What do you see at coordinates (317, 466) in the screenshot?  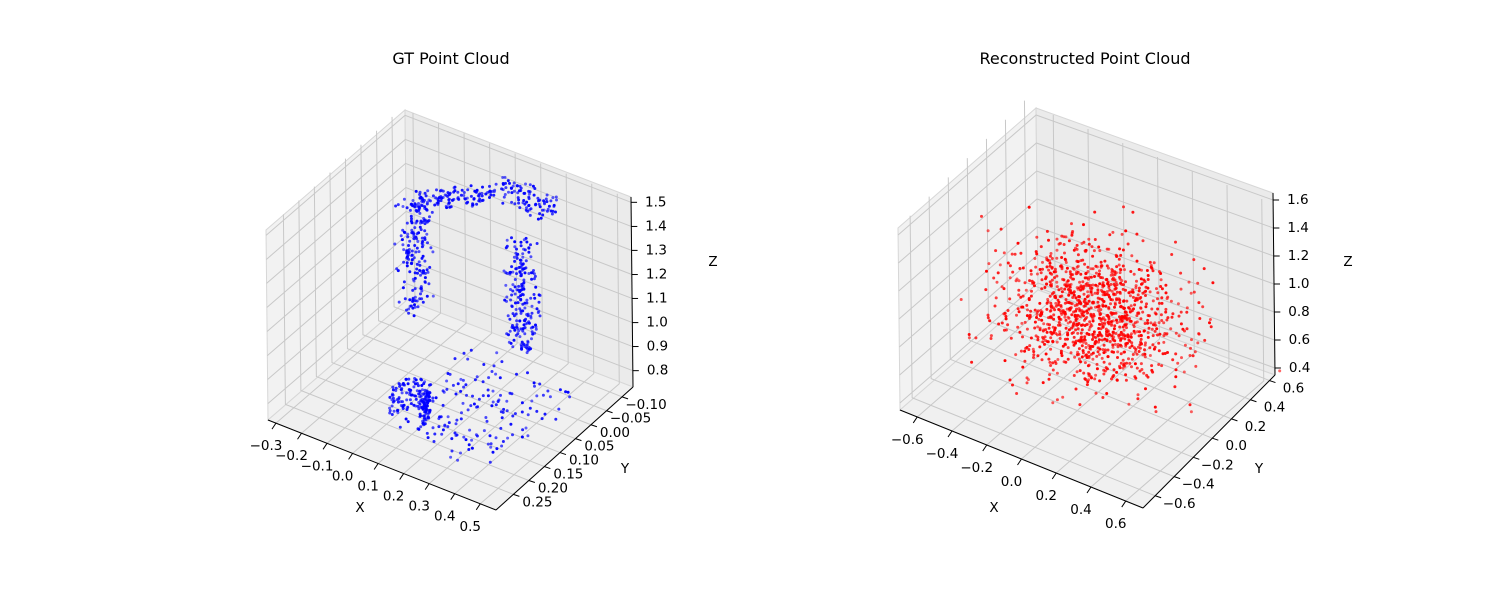 I see `x-tick-label: −0.1` at bounding box center [317, 466].